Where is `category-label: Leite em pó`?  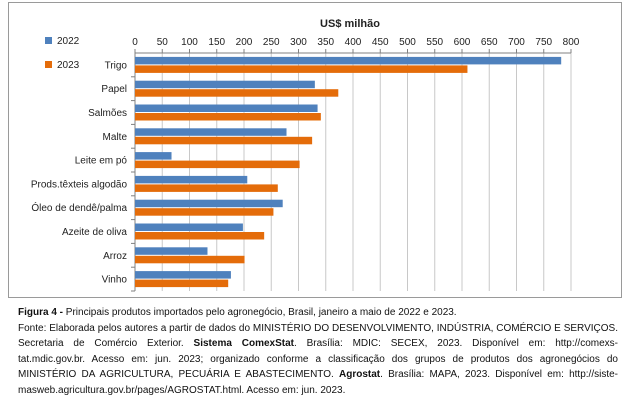
category-label: Leite em pó is located at coordinates (101, 161).